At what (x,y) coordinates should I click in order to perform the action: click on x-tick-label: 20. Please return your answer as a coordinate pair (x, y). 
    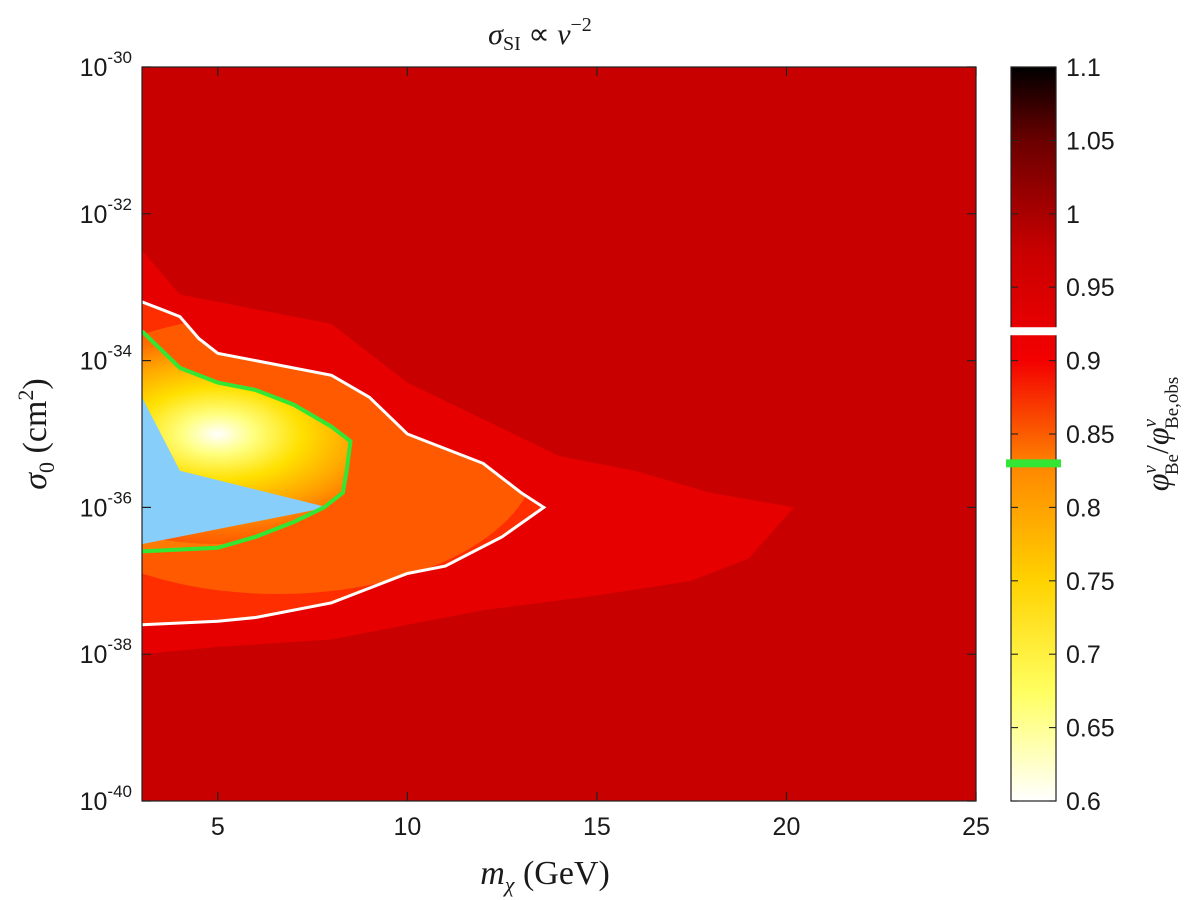
    Looking at the image, I should click on (787, 827).